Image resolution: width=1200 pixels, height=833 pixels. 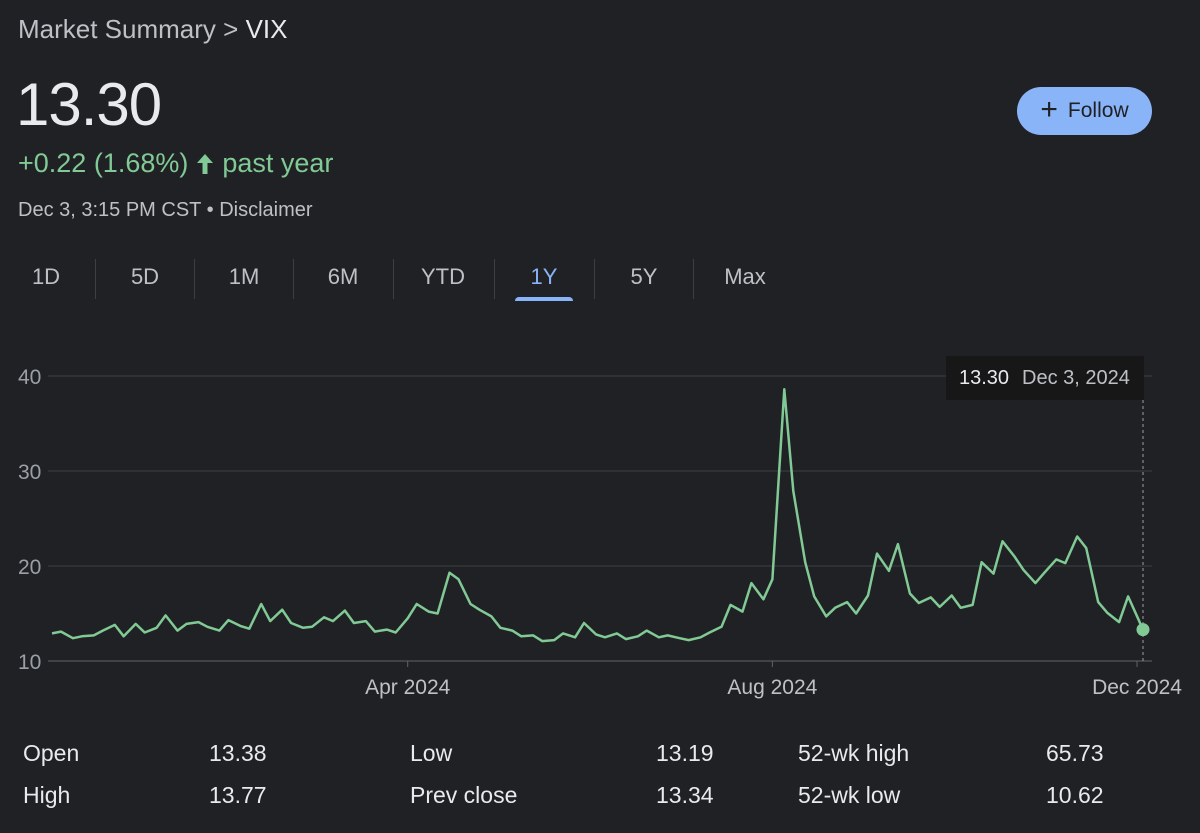 I want to click on stat-open-label: Open, so click(x=51, y=753).